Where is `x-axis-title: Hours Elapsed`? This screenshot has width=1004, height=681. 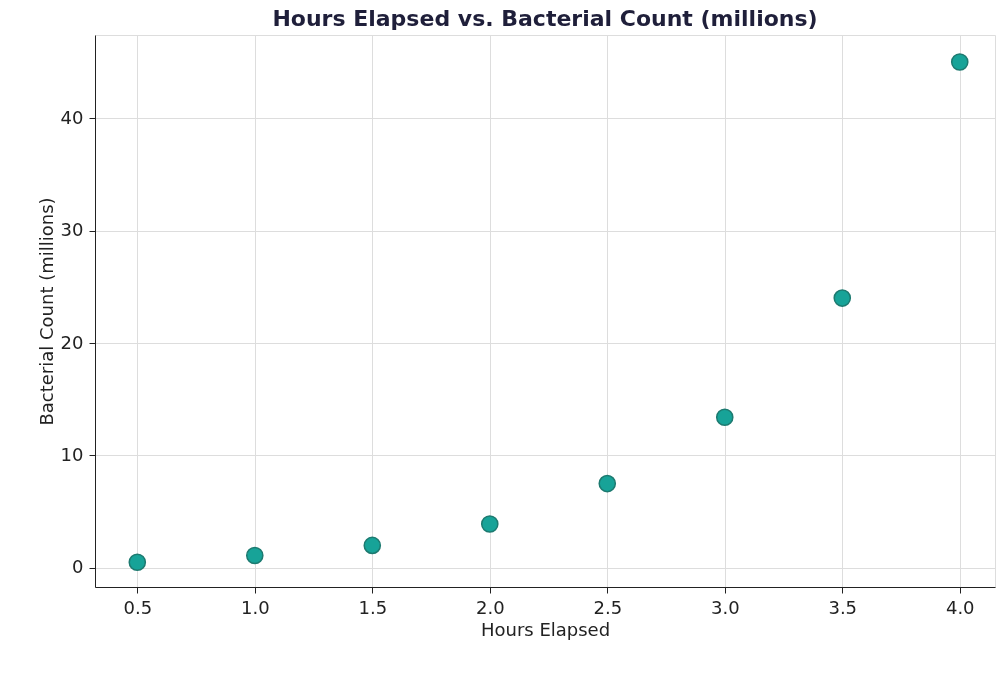
x-axis-title: Hours Elapsed is located at coordinates (545, 629).